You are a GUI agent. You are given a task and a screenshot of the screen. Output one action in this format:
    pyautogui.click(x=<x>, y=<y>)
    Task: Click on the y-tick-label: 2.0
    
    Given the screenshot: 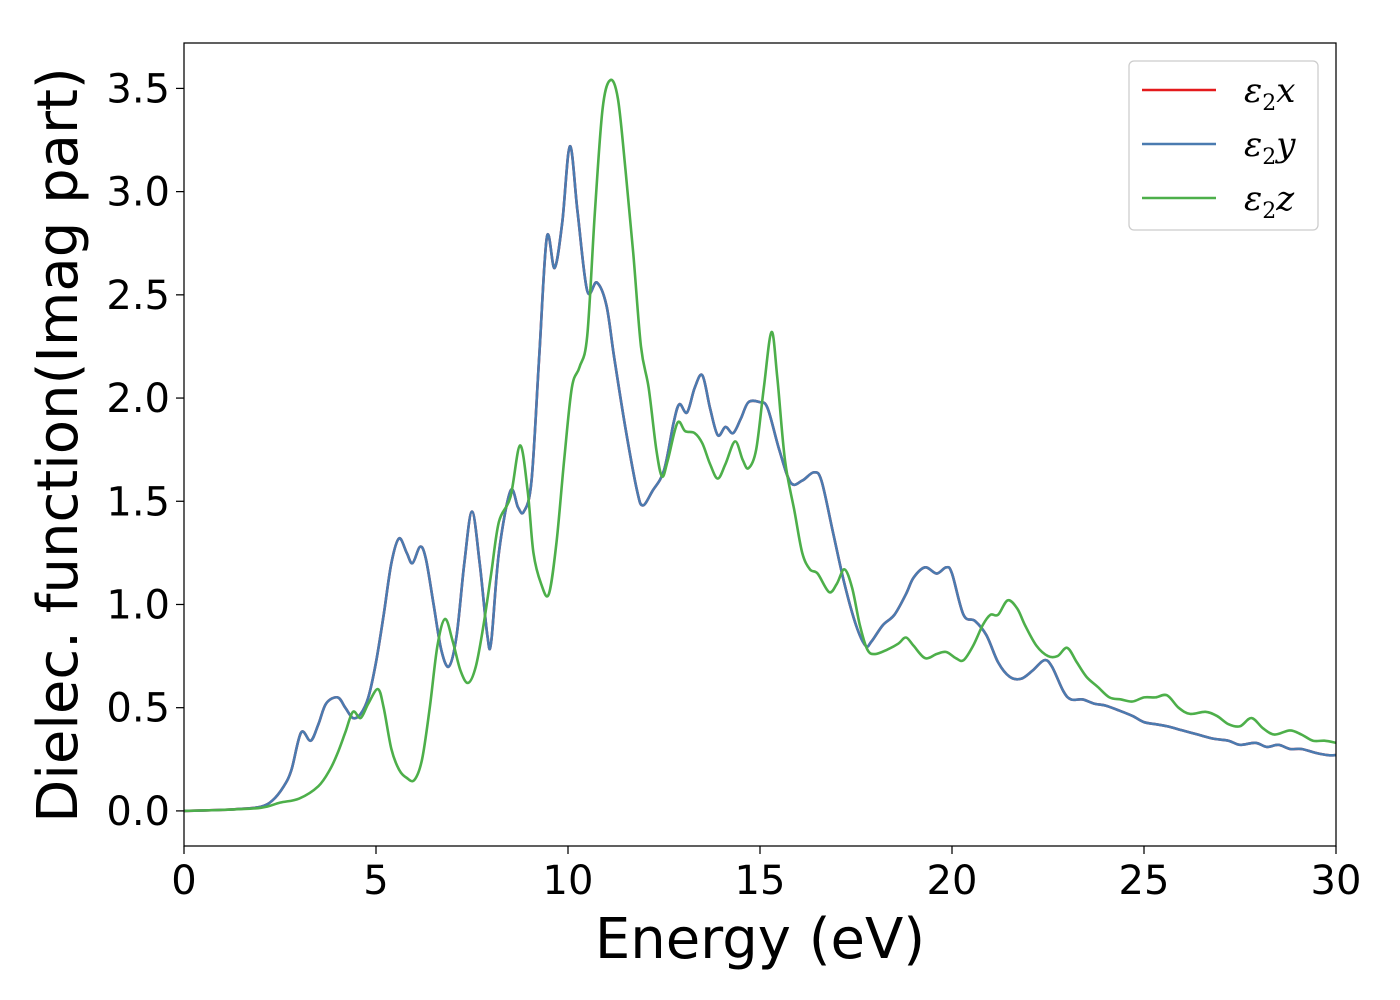 What is the action you would take?
    pyautogui.click(x=138, y=399)
    